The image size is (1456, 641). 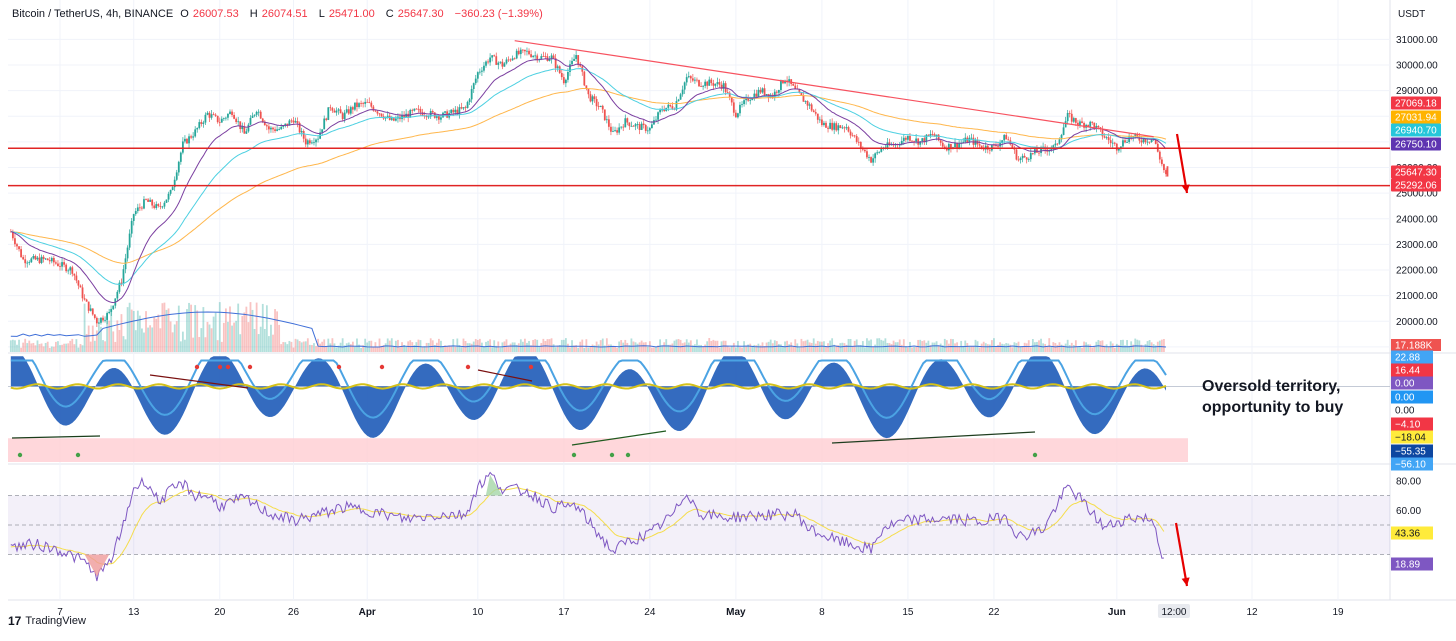 What do you see at coordinates (55, 621) in the screenshot?
I see `brand-name: TradingView` at bounding box center [55, 621].